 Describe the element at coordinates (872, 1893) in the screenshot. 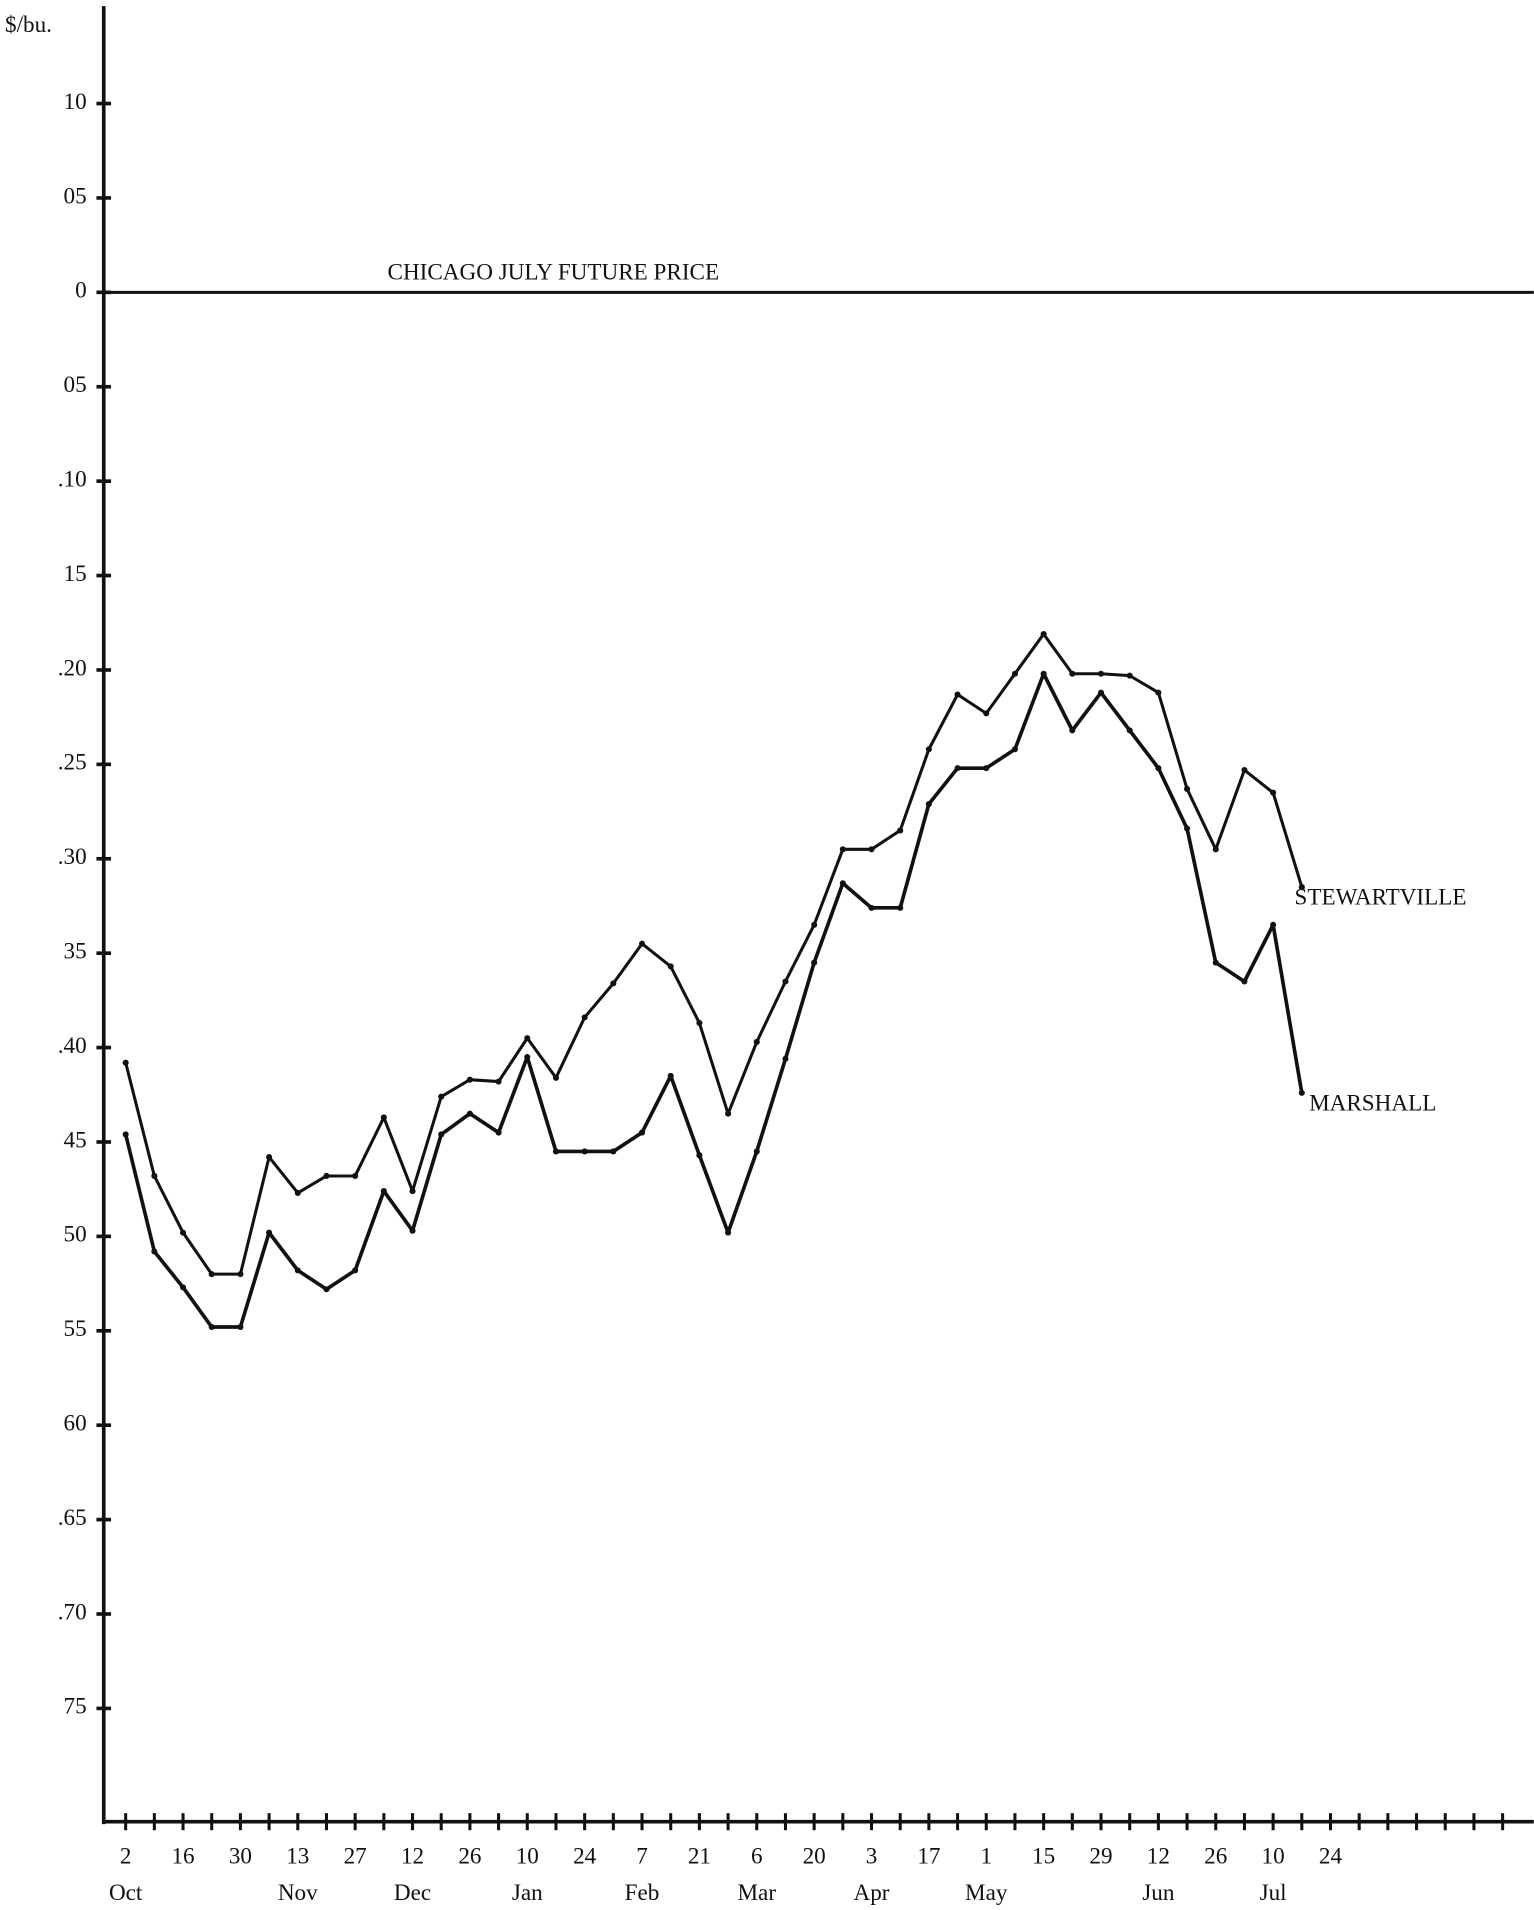

I see `month-label: Apr` at that location.